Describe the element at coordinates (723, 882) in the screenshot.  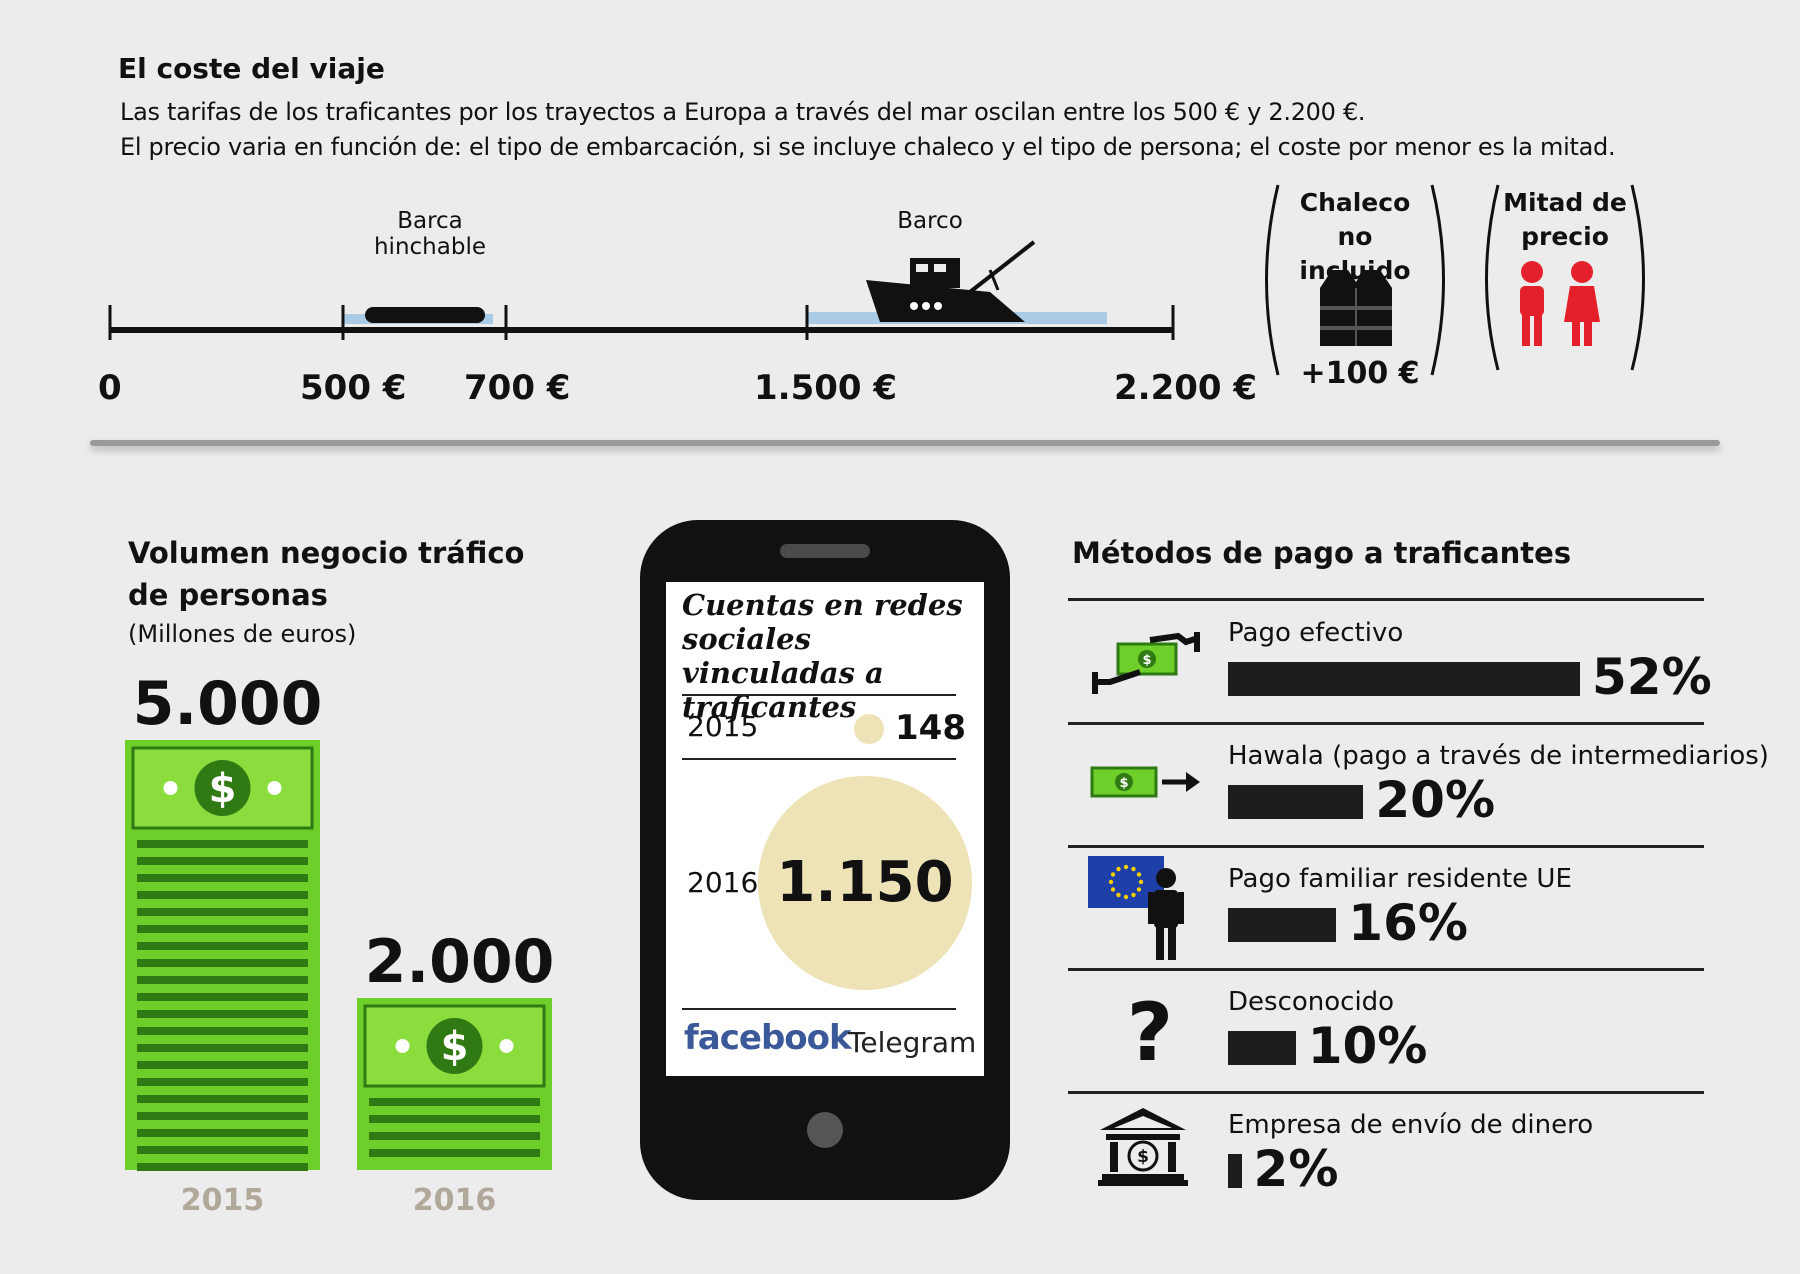
I see `social-year-2016: 2016` at that location.